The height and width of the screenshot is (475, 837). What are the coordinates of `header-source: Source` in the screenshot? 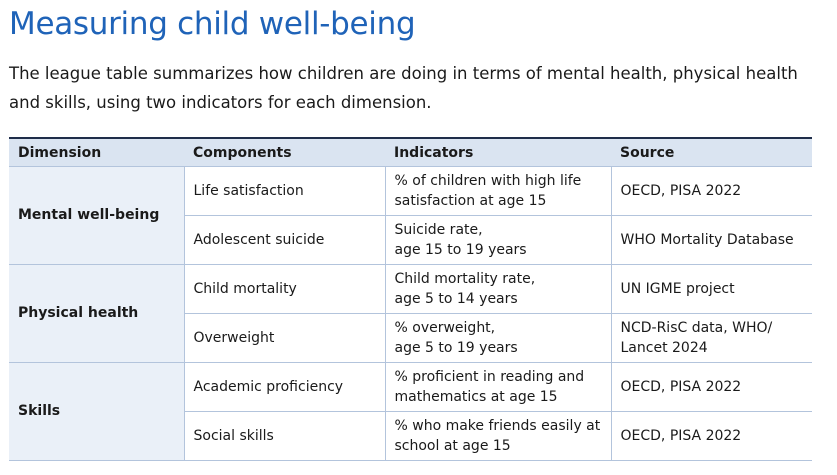 It's located at (711, 152).